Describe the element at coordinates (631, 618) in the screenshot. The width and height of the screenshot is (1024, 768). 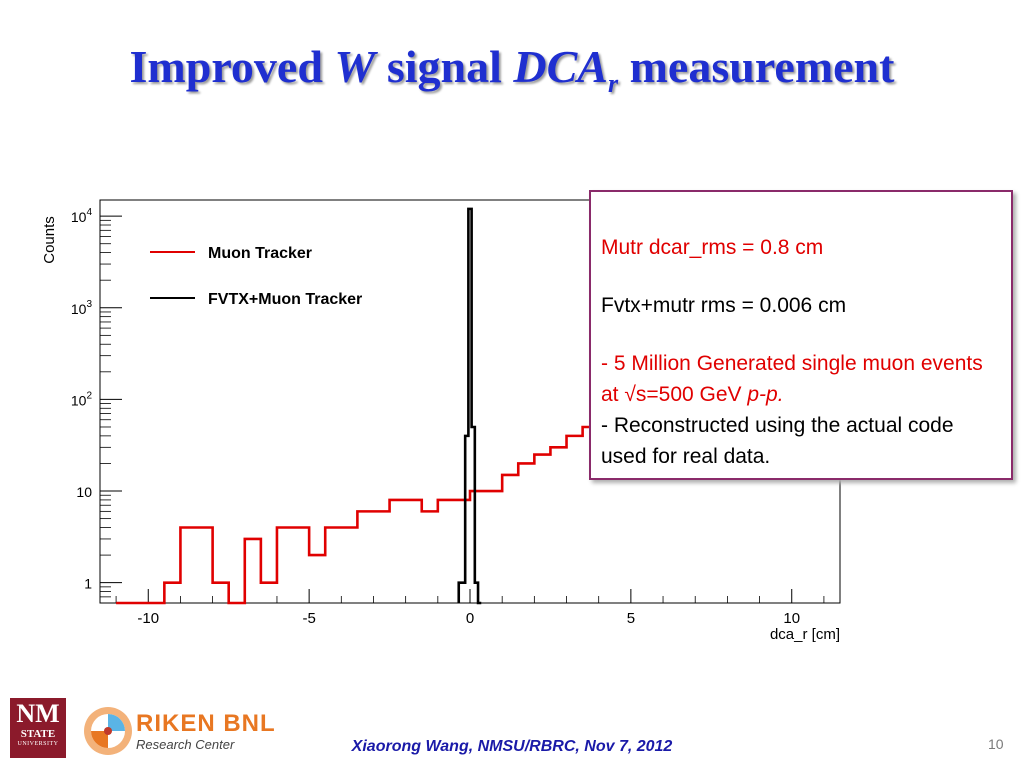
I see `x-tick-label: 5` at that location.